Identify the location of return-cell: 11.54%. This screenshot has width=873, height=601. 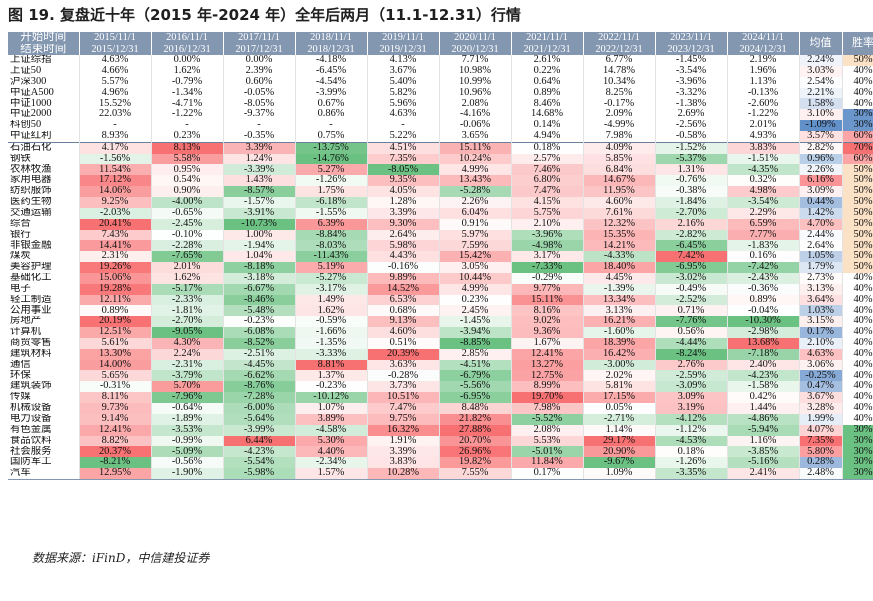
(115, 170).